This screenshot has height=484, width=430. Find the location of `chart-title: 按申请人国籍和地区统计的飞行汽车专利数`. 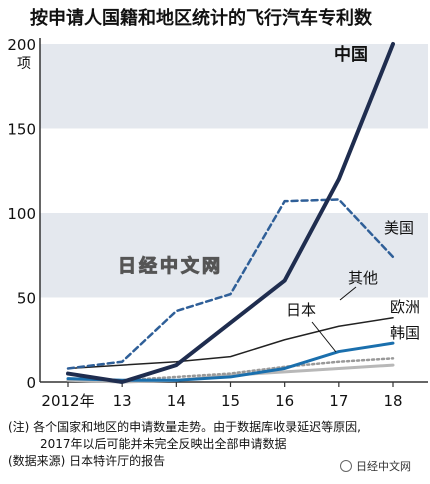

chart-title: 按申请人国籍和地区统计的飞行汽车专利数 is located at coordinates (201, 18).